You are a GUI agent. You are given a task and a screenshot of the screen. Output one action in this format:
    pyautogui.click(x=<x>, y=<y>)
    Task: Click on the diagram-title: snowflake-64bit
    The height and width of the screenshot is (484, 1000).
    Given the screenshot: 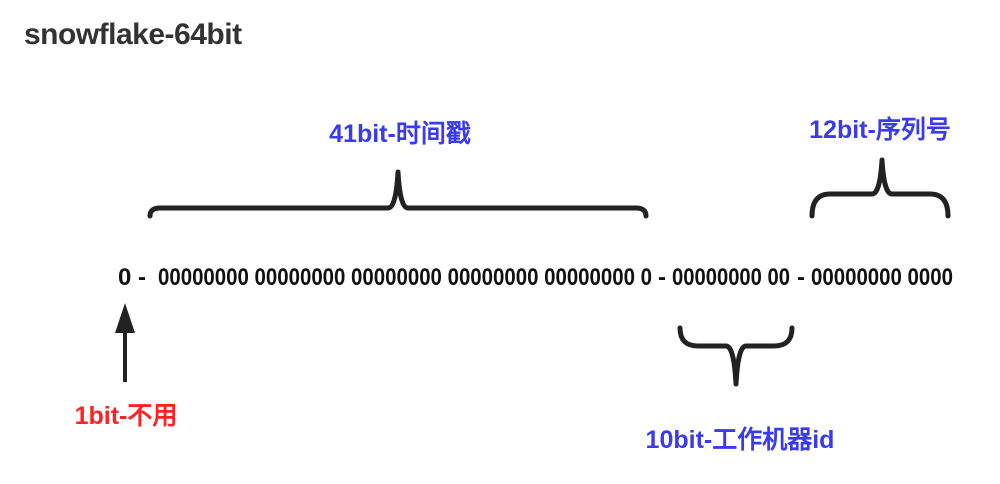 What is the action you would take?
    pyautogui.click(x=133, y=34)
    